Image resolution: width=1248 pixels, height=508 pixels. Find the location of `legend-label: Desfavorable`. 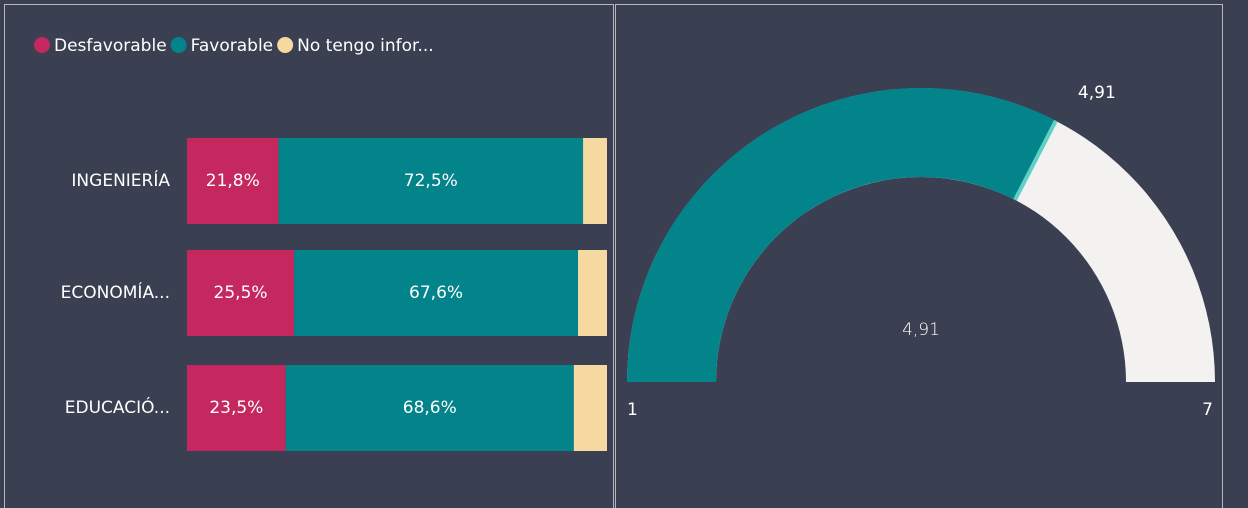

legend-label: Desfavorable is located at coordinates (110, 46).